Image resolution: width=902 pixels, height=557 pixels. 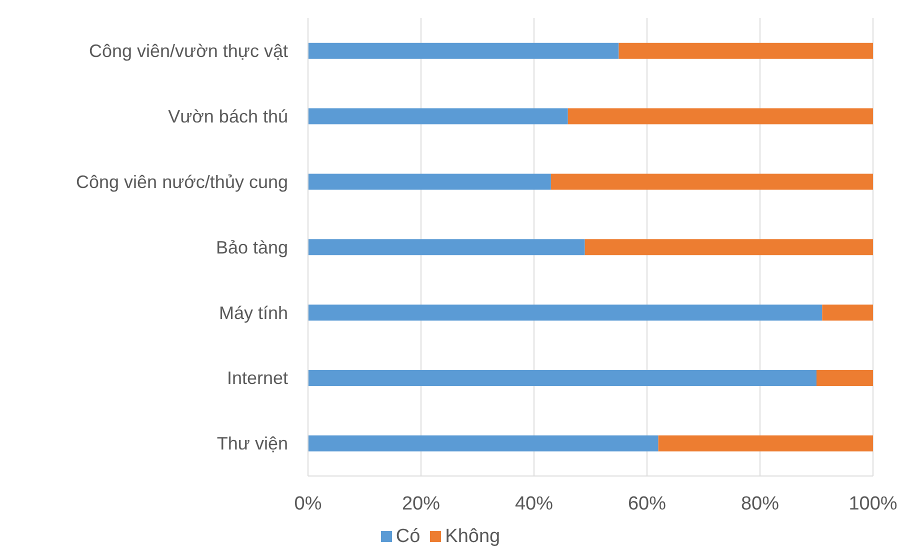 What do you see at coordinates (228, 116) in the screenshot?
I see `y-tick-label: Vườn bách thú` at bounding box center [228, 116].